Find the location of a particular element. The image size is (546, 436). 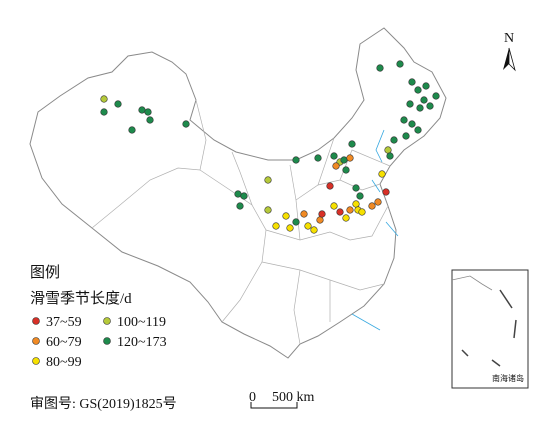

scale-start: 0 is located at coordinates (252, 397).